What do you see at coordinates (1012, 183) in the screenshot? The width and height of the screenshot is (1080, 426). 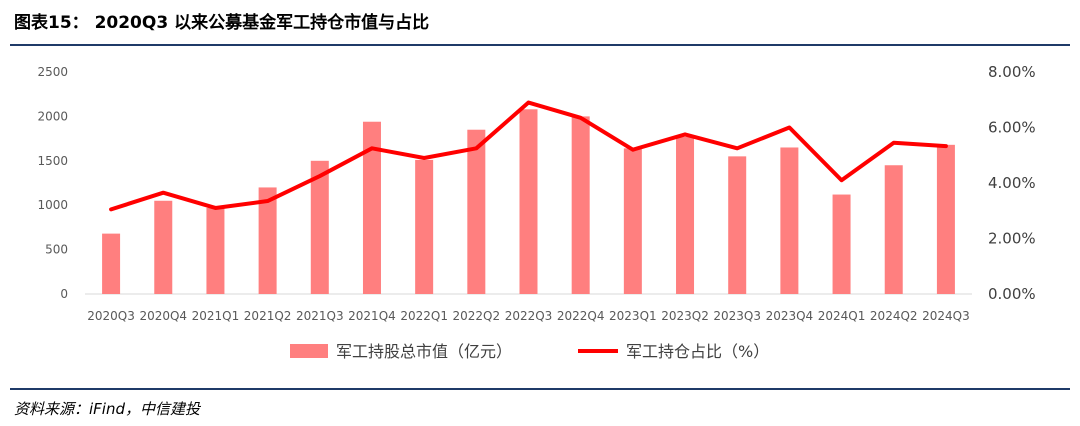 I see `y-right-tick-label: 4.00%` at bounding box center [1012, 183].